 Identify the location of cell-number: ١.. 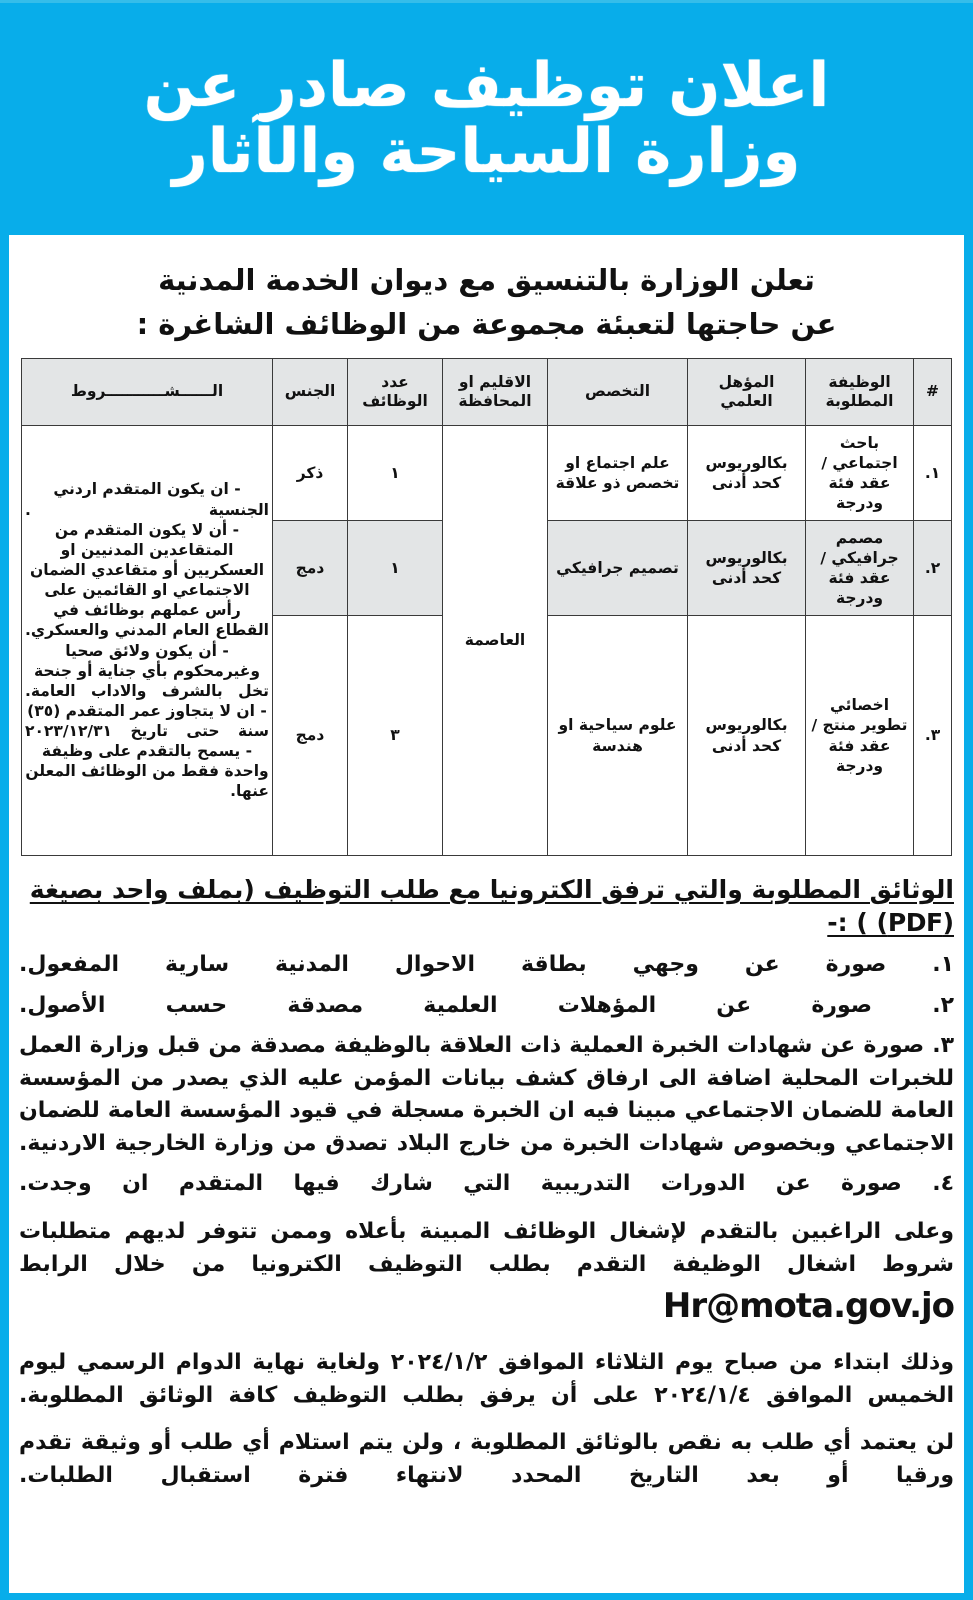
(932, 473).